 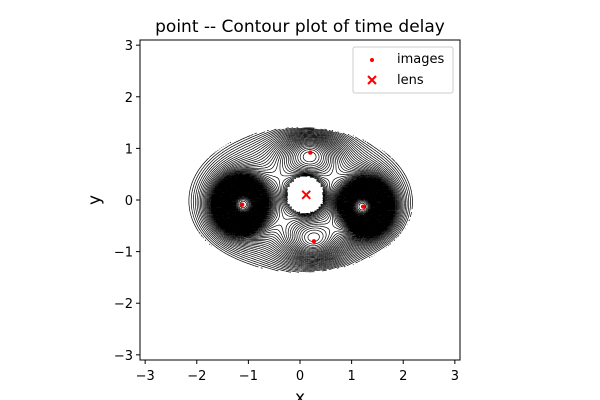 I want to click on y-tick-label: −1, so click(x=123, y=253).